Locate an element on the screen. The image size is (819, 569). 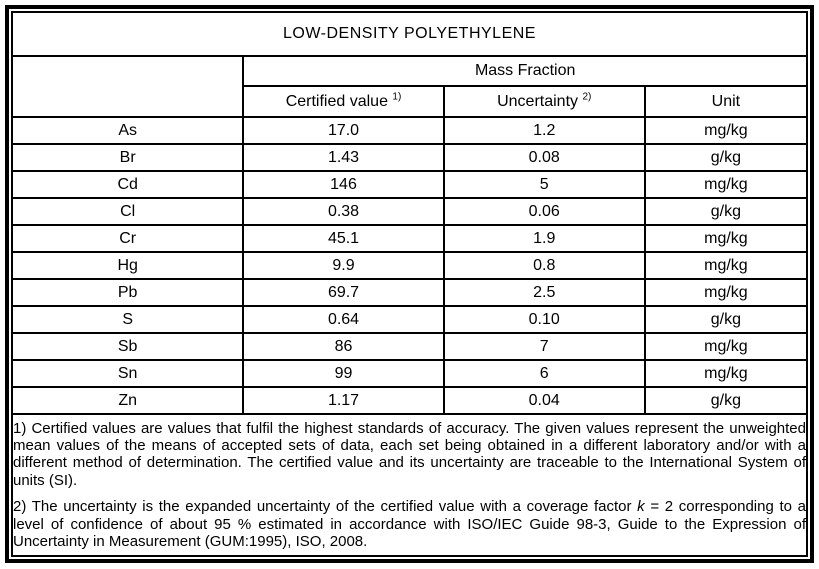
table-row-zn: Zn 1.17 0.04 g/kg is located at coordinates (409, 400).